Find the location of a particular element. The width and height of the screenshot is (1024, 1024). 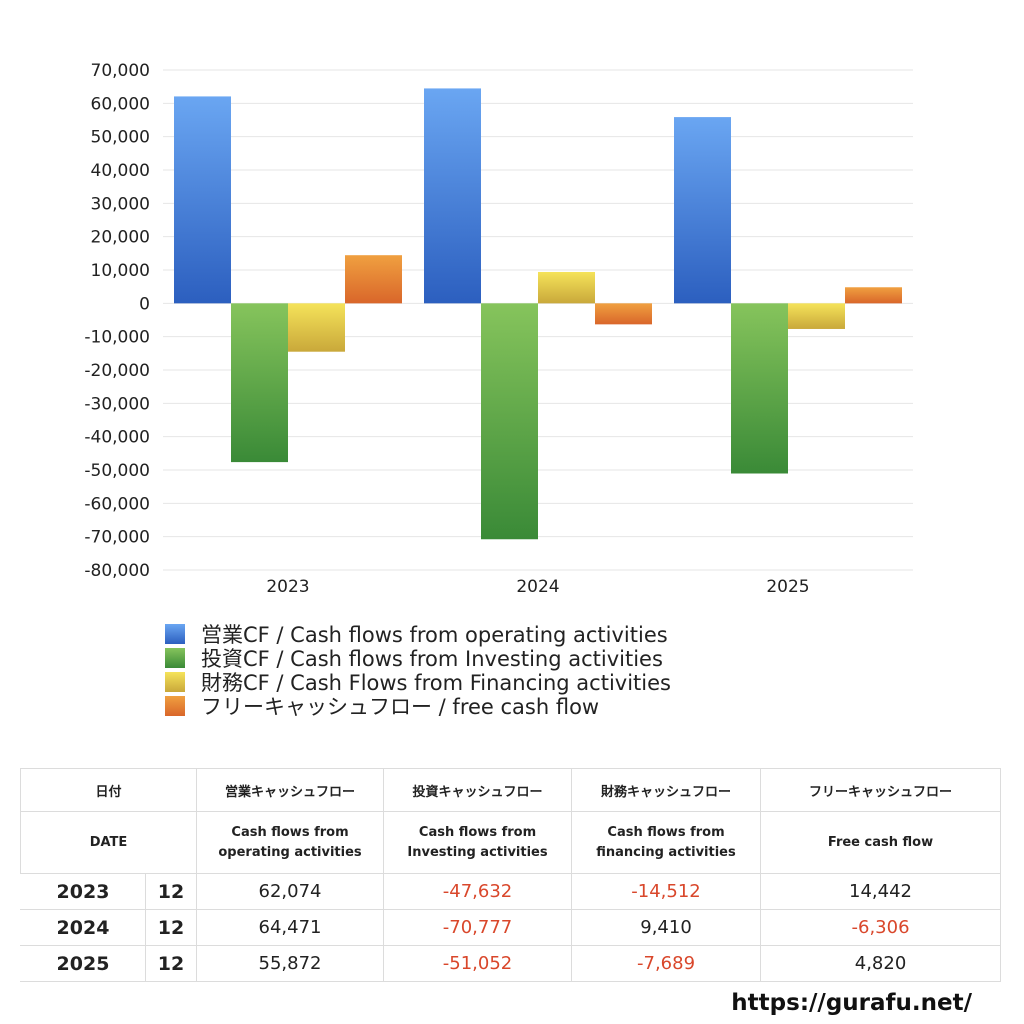

legend-swatch-free is located at coordinates (175, 706).